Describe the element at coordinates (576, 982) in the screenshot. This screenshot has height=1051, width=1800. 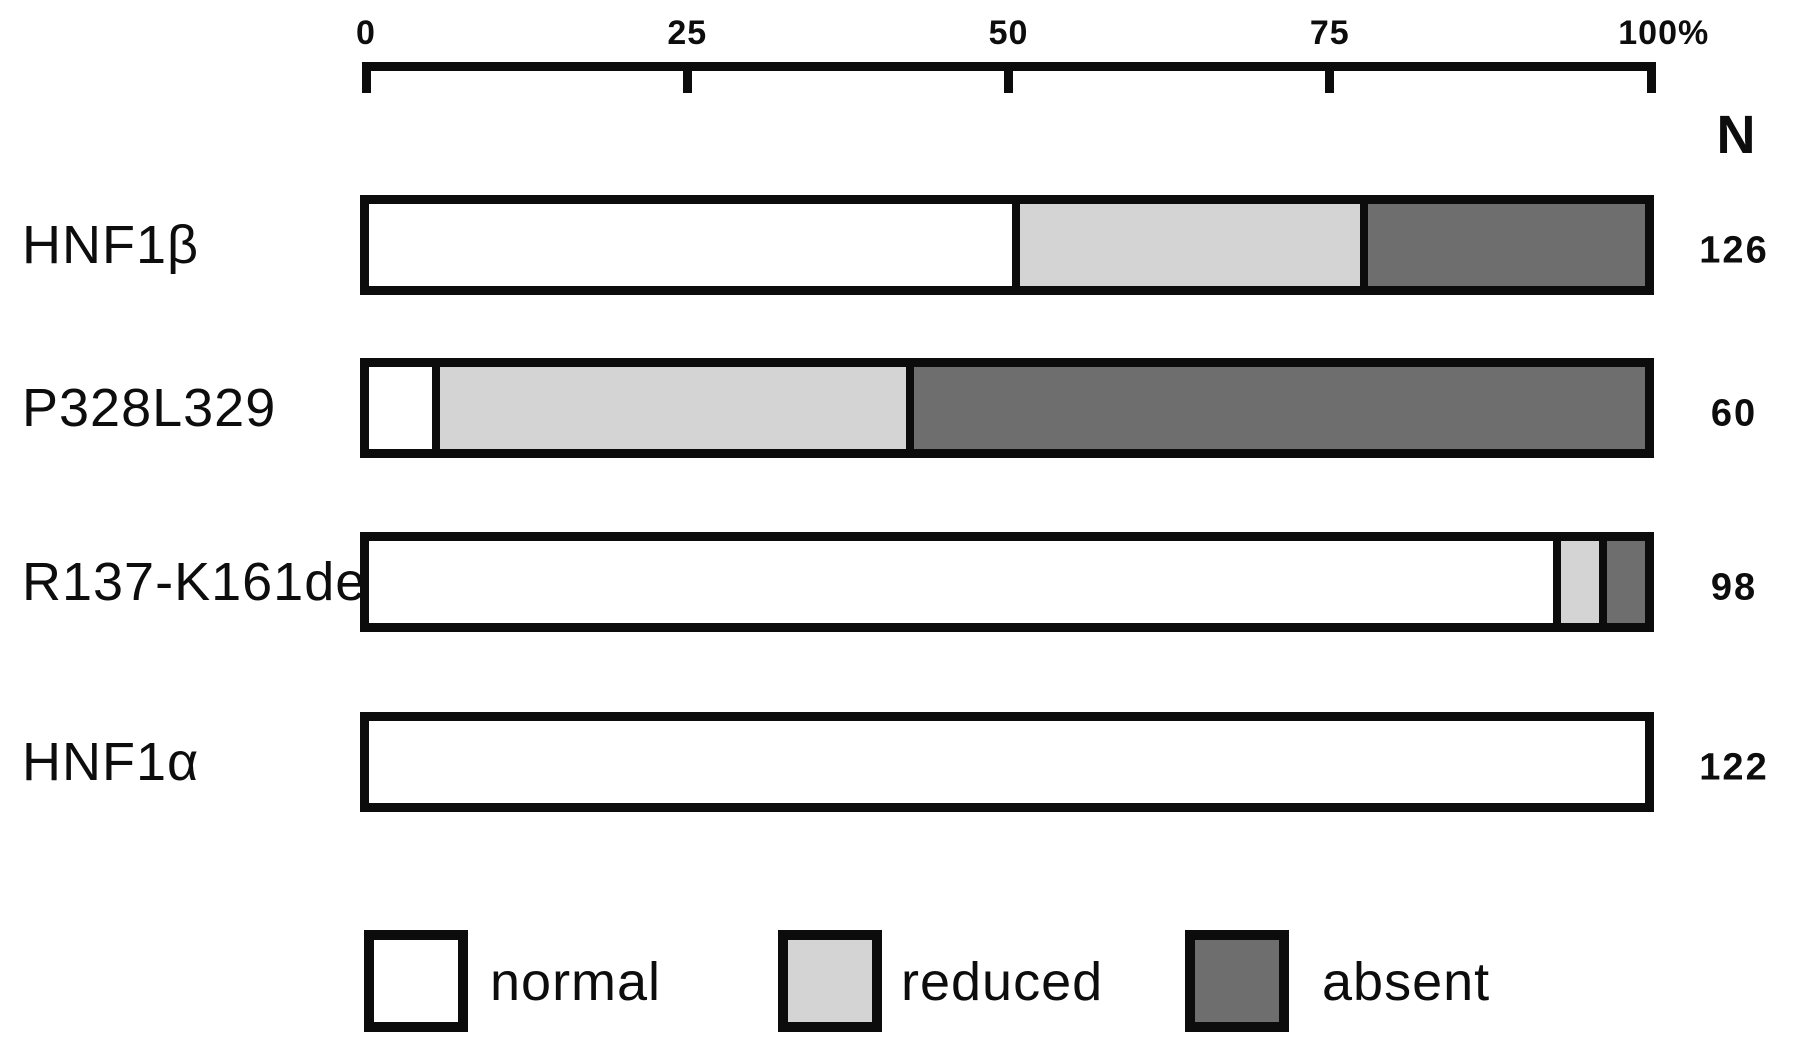
I see `legend-label-normal: normal` at that location.